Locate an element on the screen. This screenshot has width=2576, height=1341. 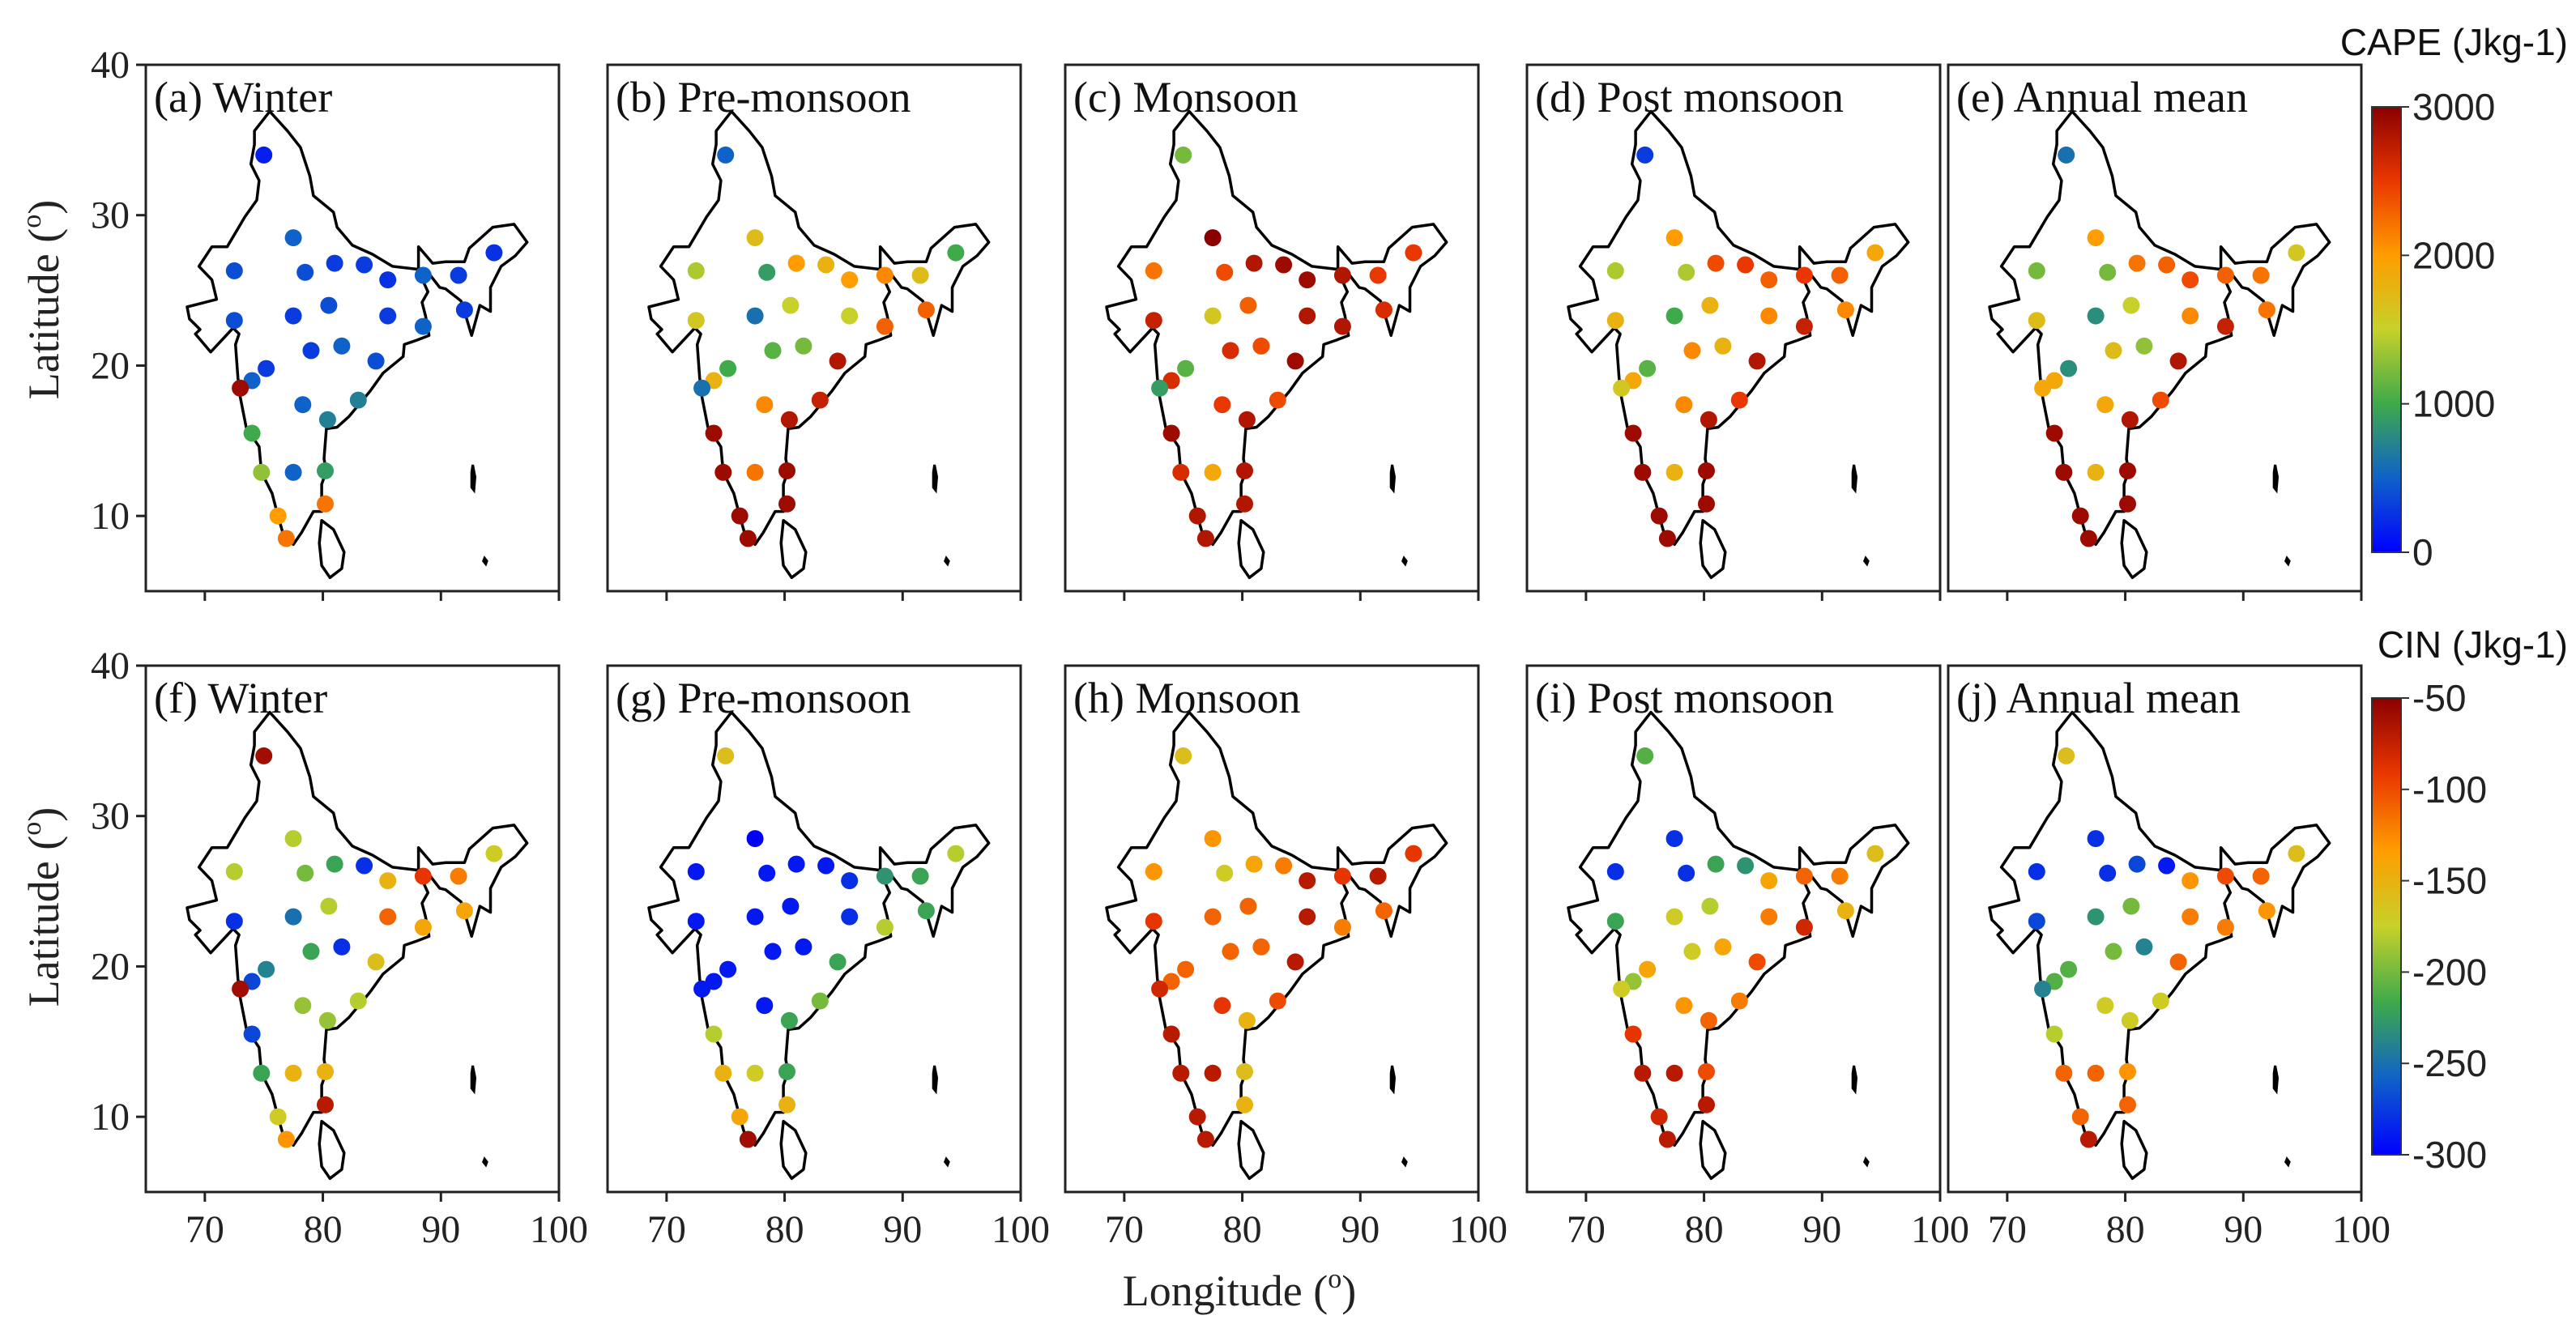
y-tick-label: 20 is located at coordinates (111, 966).